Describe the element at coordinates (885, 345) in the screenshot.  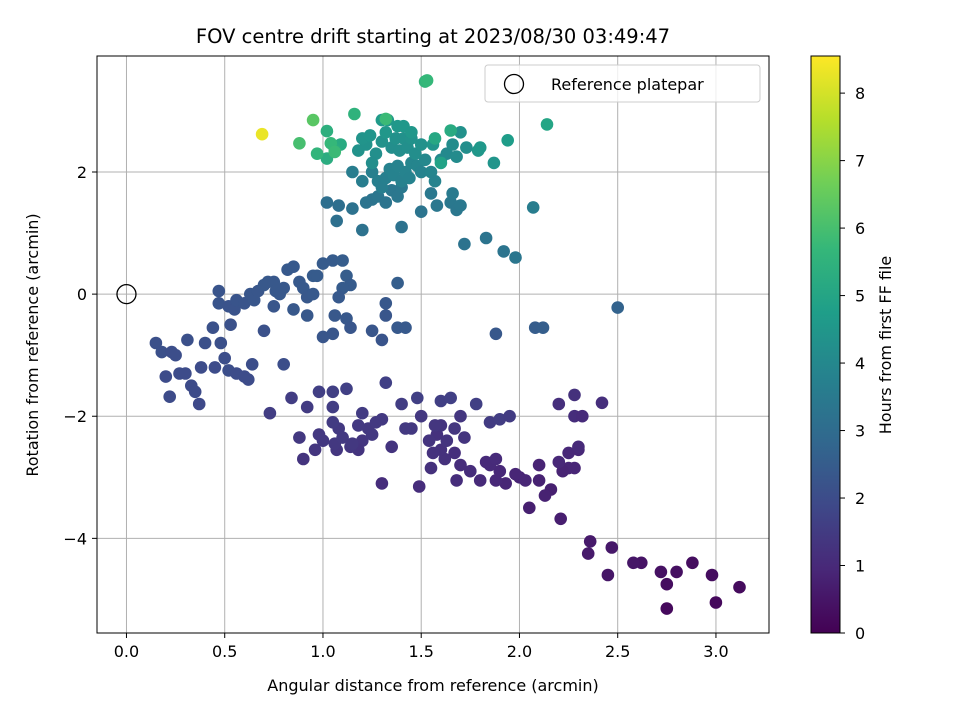
I see `colorbar-label: Hours from first FF file` at that location.